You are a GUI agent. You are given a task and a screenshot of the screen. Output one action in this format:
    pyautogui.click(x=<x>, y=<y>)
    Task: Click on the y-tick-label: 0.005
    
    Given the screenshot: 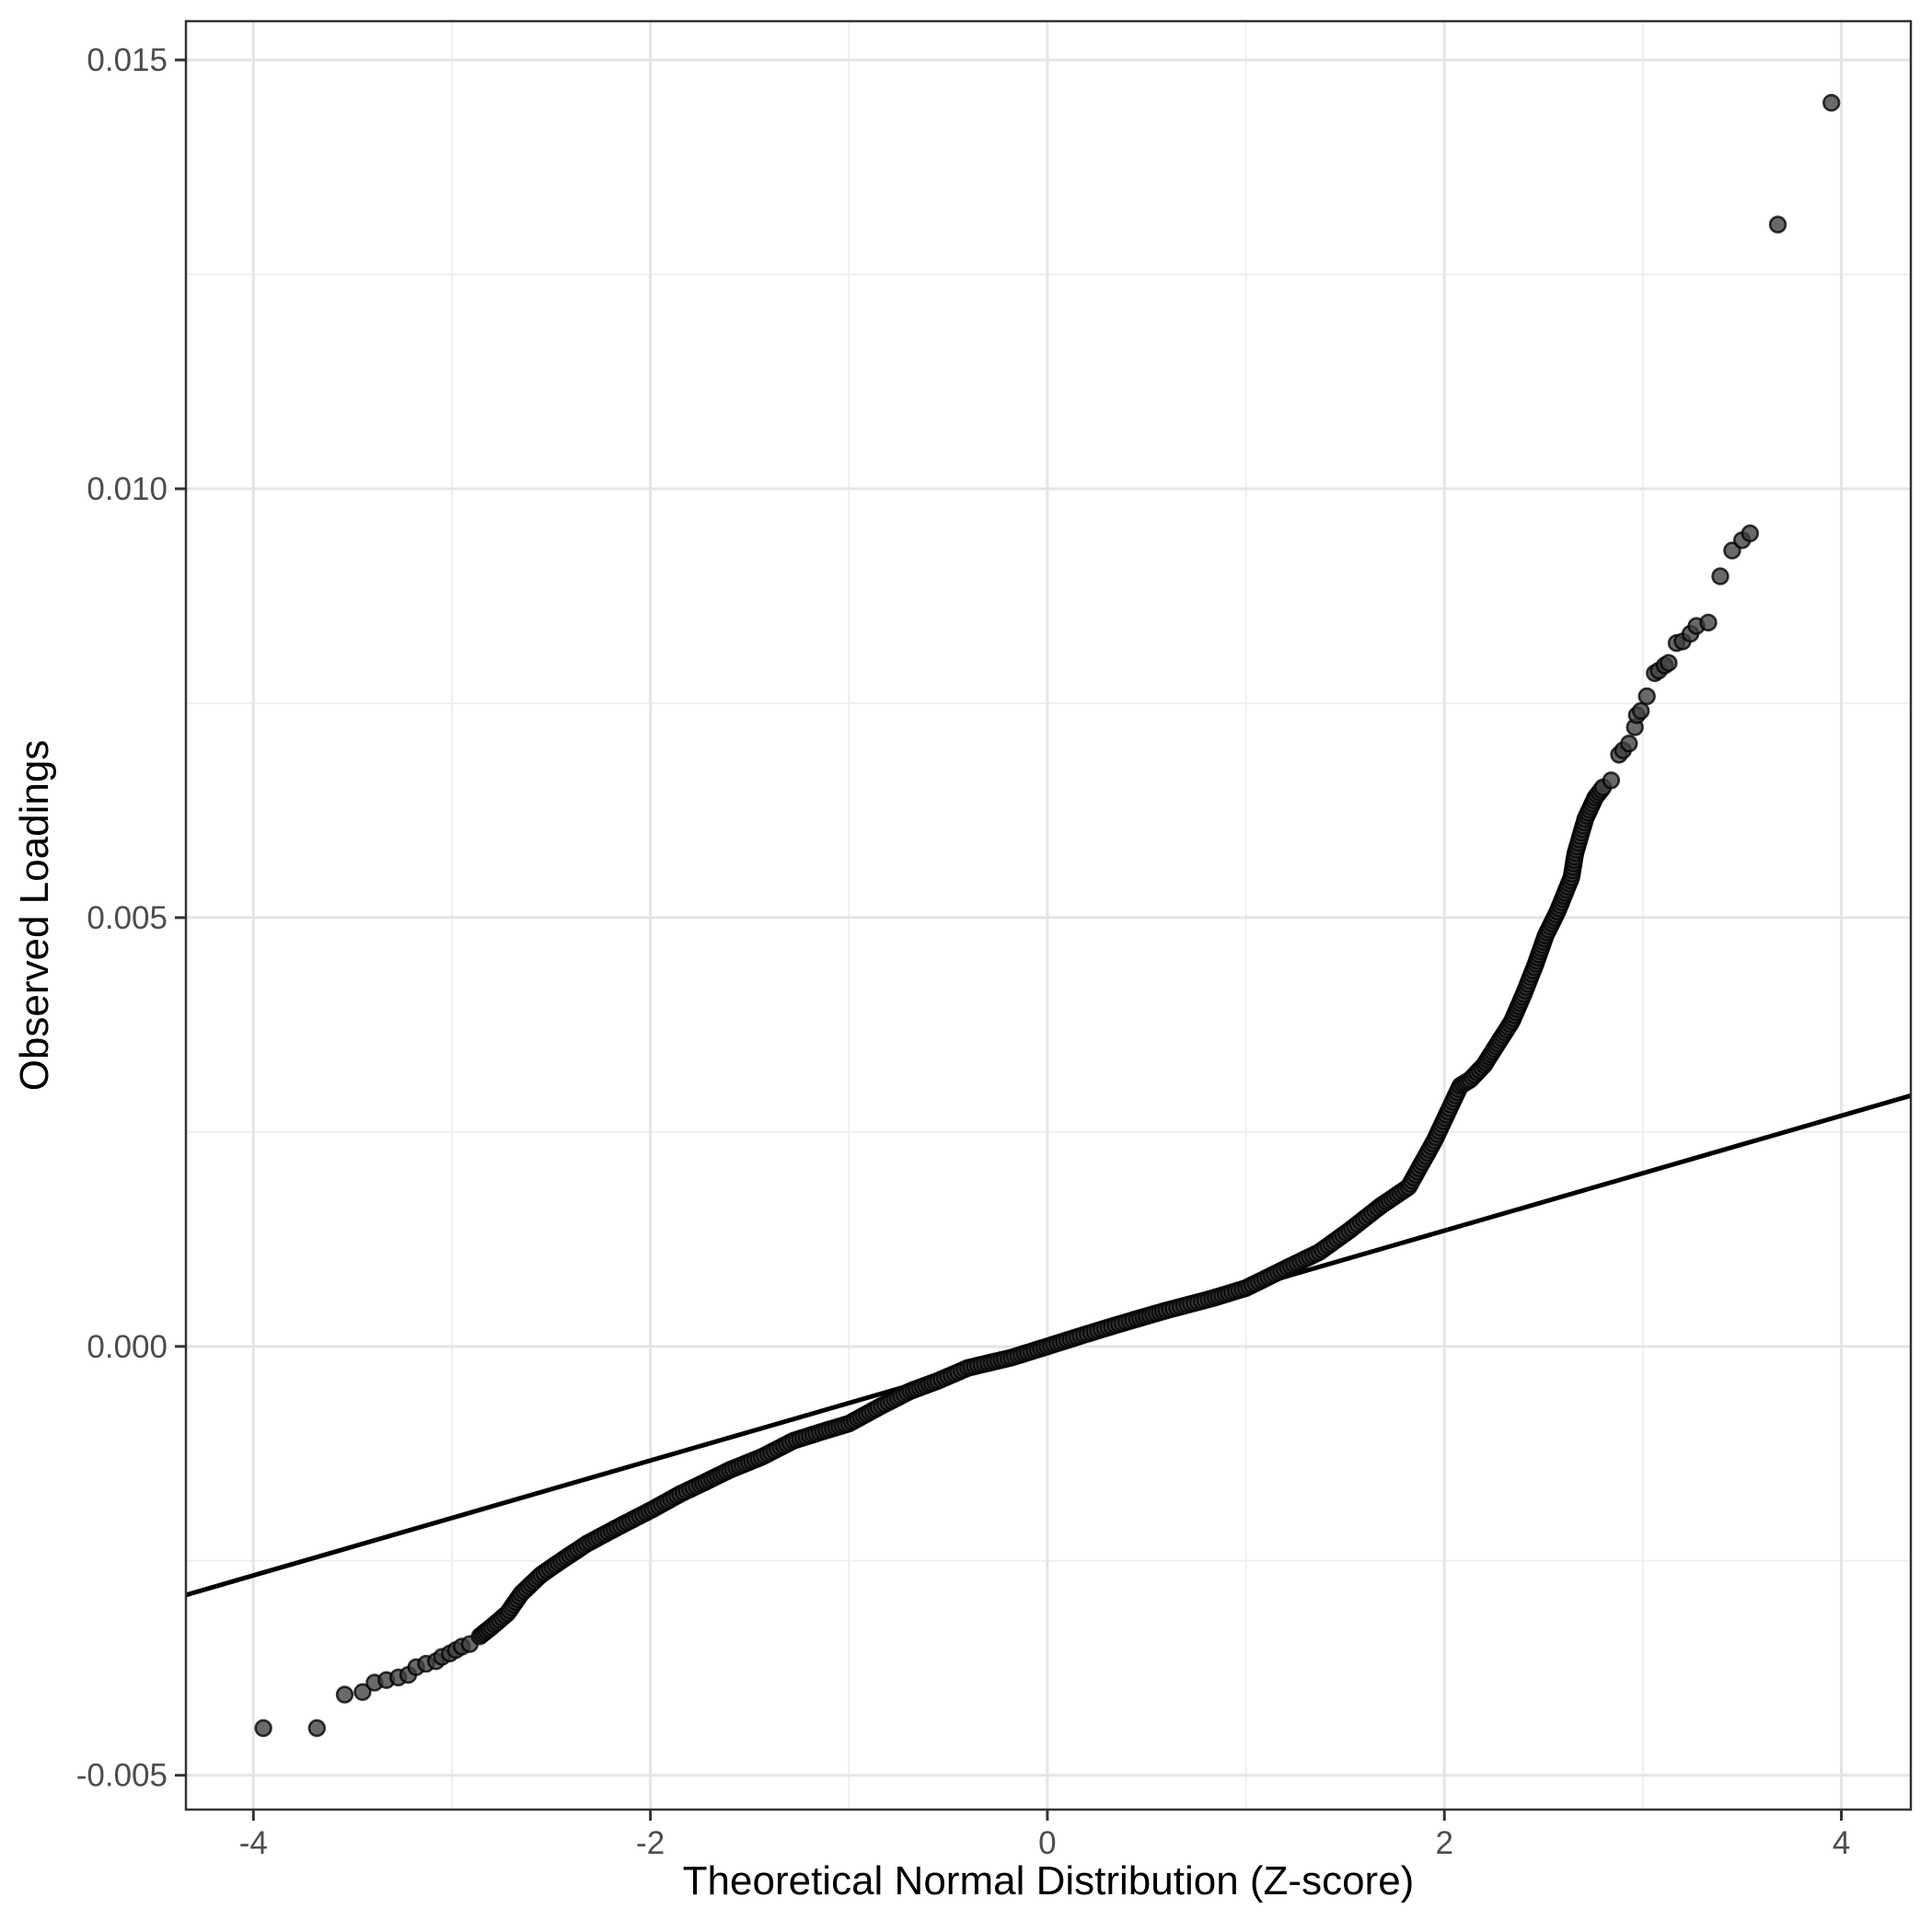 What is the action you would take?
    pyautogui.click(x=127, y=918)
    